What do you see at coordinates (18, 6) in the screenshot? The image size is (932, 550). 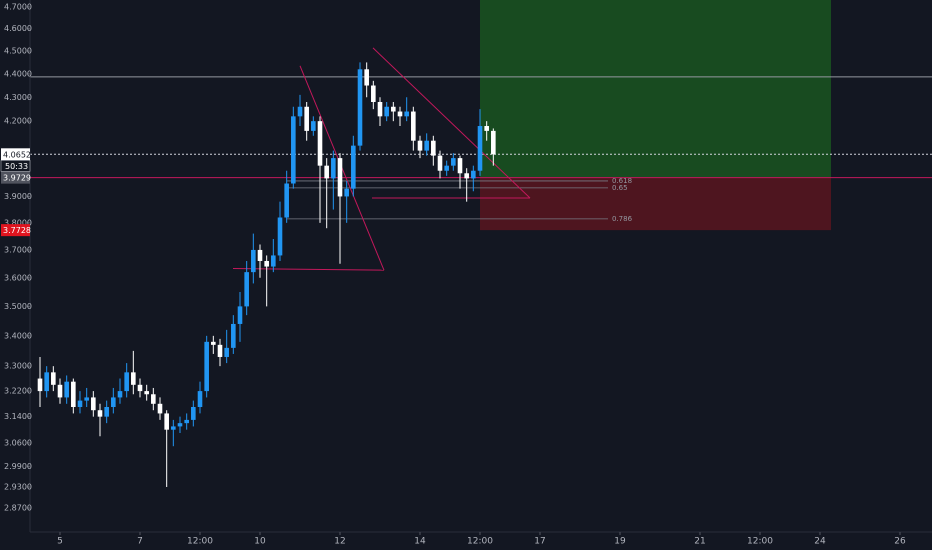 I see `y-tick-label: 4.7000` at bounding box center [18, 6].